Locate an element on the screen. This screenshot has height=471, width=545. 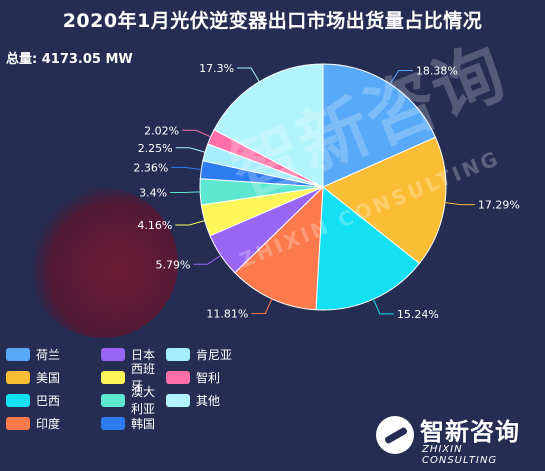
leader-line-印度 is located at coordinates (262, 306).